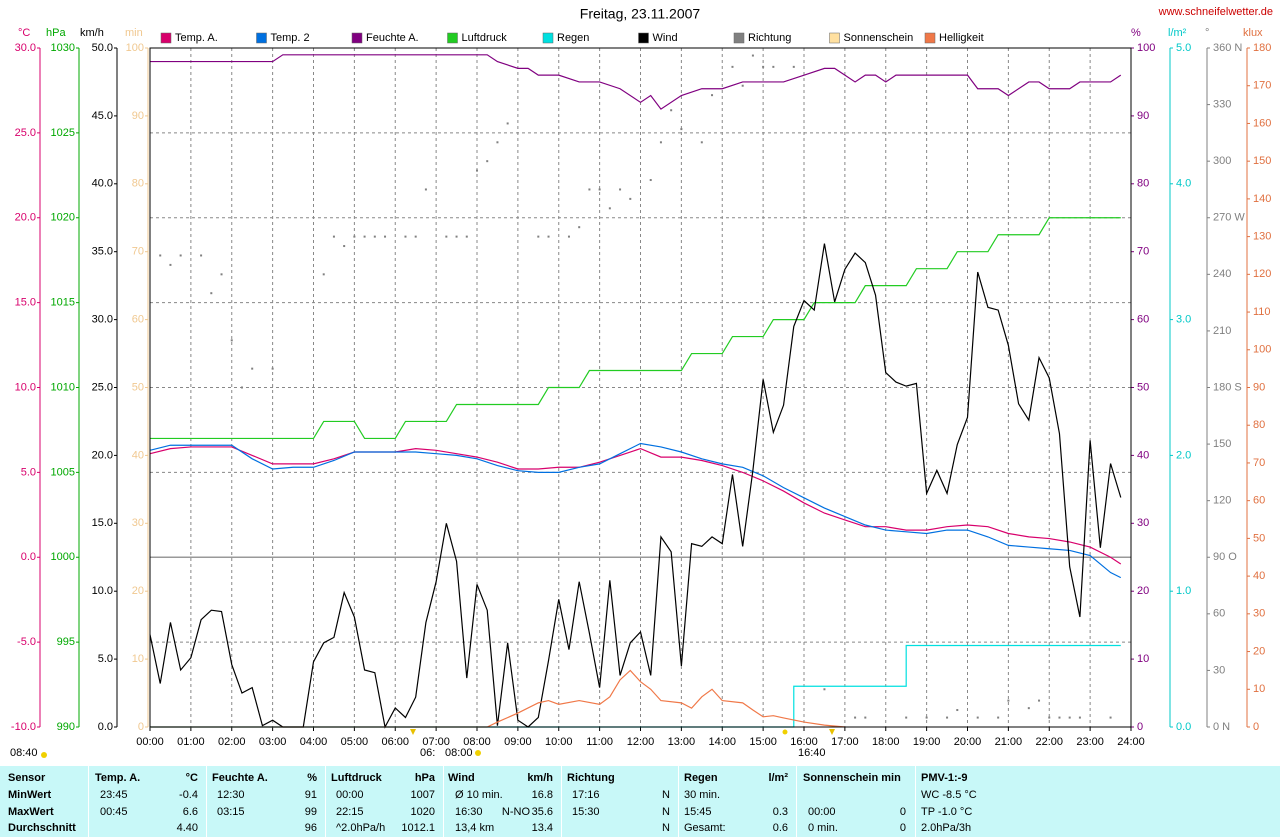 This screenshot has width=1280, height=837. I want to click on x-tick-label: 18:00, so click(886, 742).